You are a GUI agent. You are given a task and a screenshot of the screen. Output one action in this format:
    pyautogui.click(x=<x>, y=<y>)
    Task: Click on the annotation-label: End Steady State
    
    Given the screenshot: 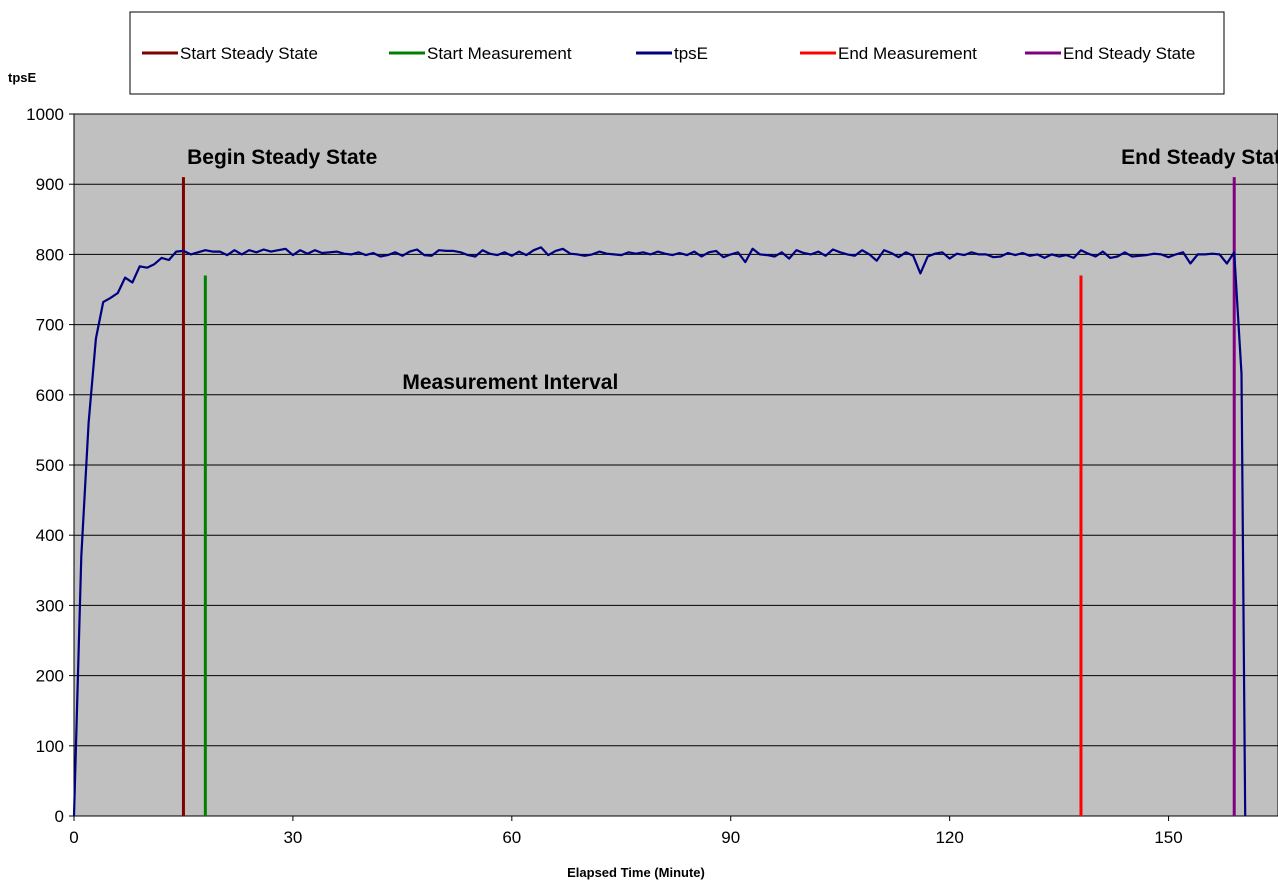 What is the action you would take?
    pyautogui.click(x=1199, y=157)
    